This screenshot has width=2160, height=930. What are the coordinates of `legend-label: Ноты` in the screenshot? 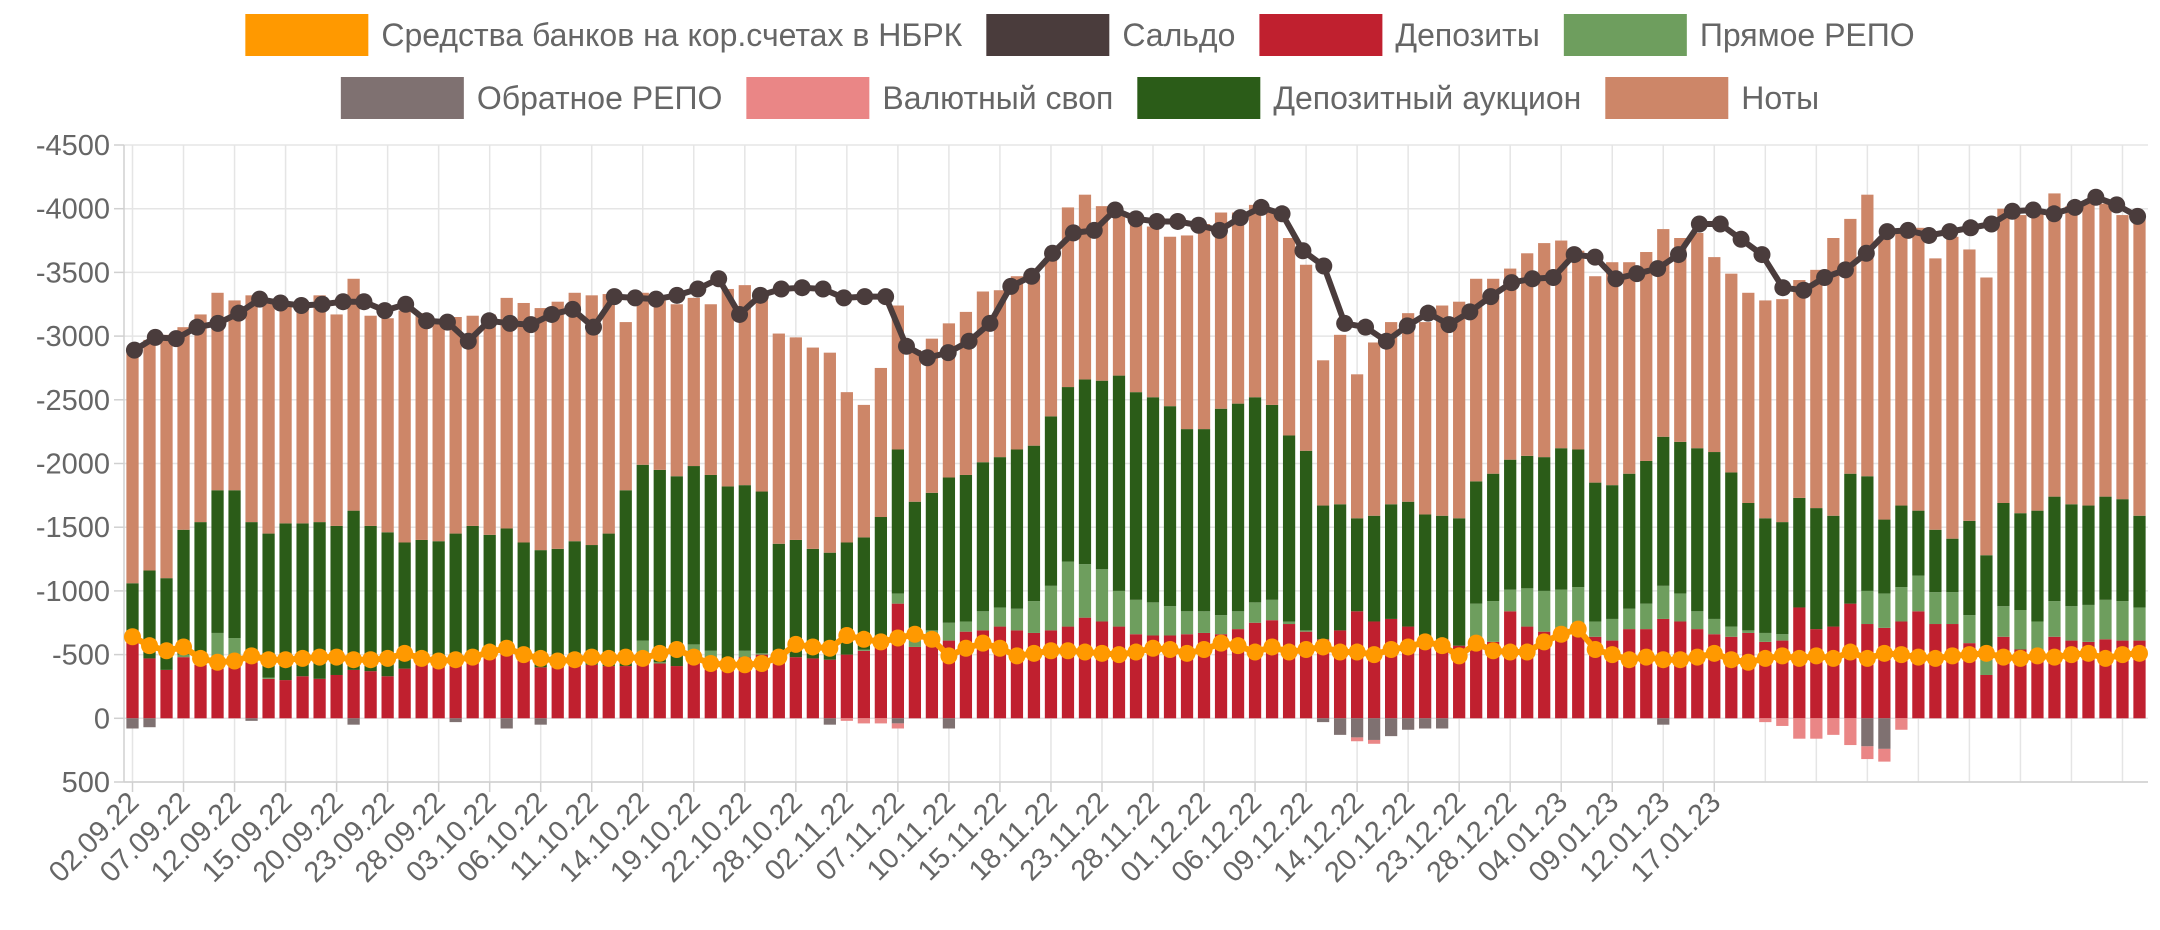 It's located at (1780, 98).